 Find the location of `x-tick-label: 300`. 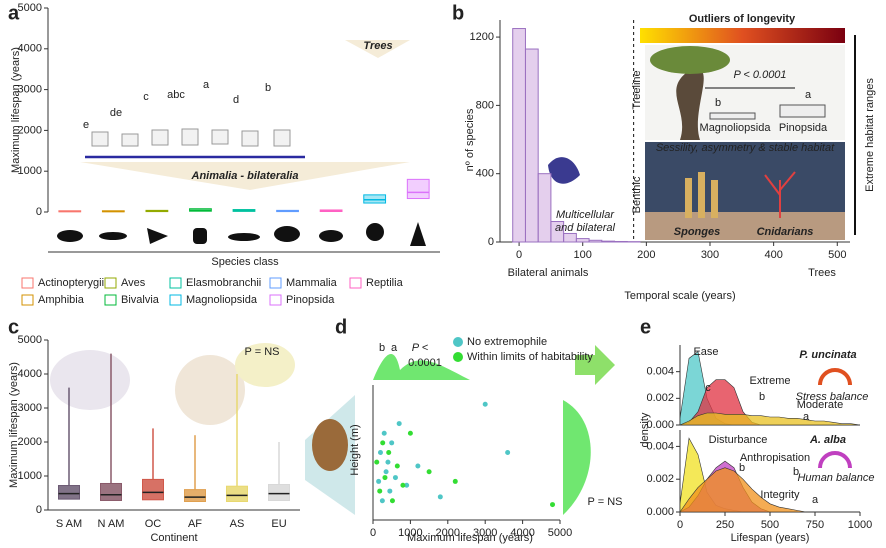

x-tick-label: 300 is located at coordinates (710, 255).